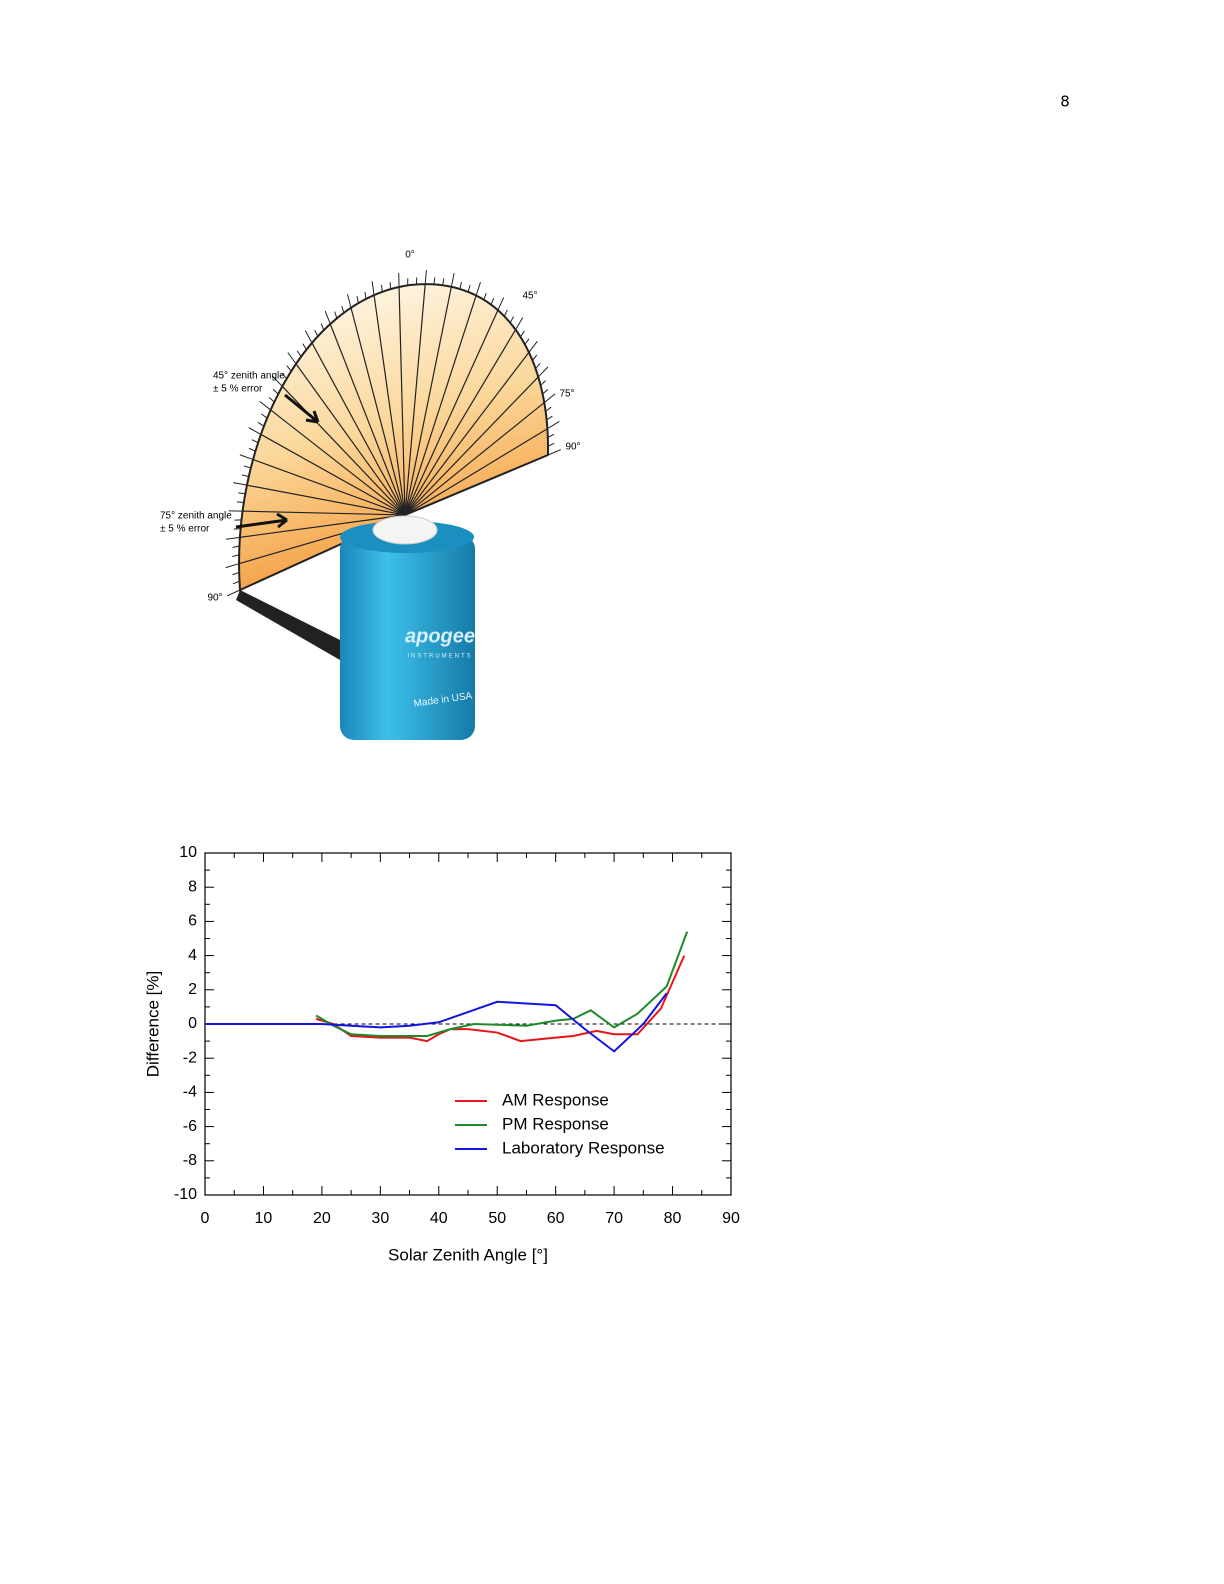 The width and height of the screenshot is (1224, 1584). What do you see at coordinates (190, 1160) in the screenshot?
I see `y-tick-label: -8` at bounding box center [190, 1160].